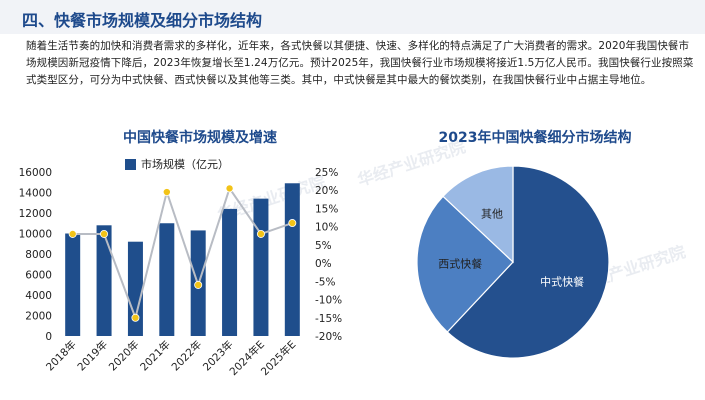  What do you see at coordinates (323, 264) in the screenshot?
I see `y-right-tick-label: 0%` at bounding box center [323, 264].